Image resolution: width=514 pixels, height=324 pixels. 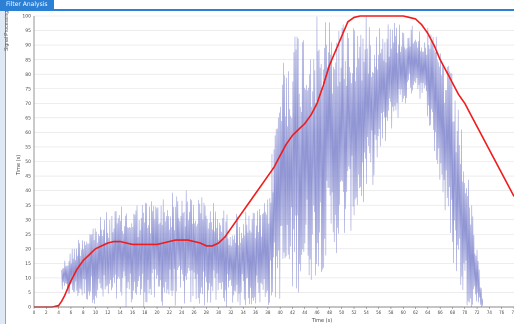 What do you see at coordinates (231, 312) in the screenshot?
I see `x-tick-label: 32` at bounding box center [231, 312].